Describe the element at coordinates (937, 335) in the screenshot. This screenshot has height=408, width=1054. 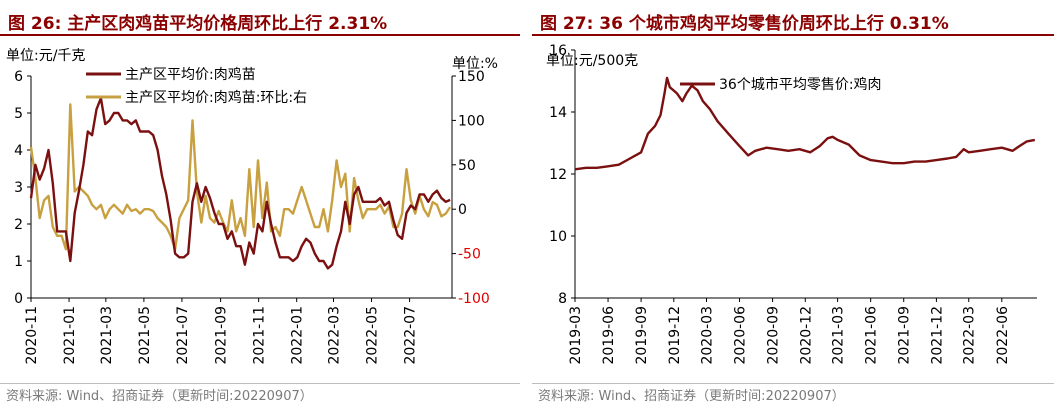
I see `x-tick-label: 2021-12` at that location.